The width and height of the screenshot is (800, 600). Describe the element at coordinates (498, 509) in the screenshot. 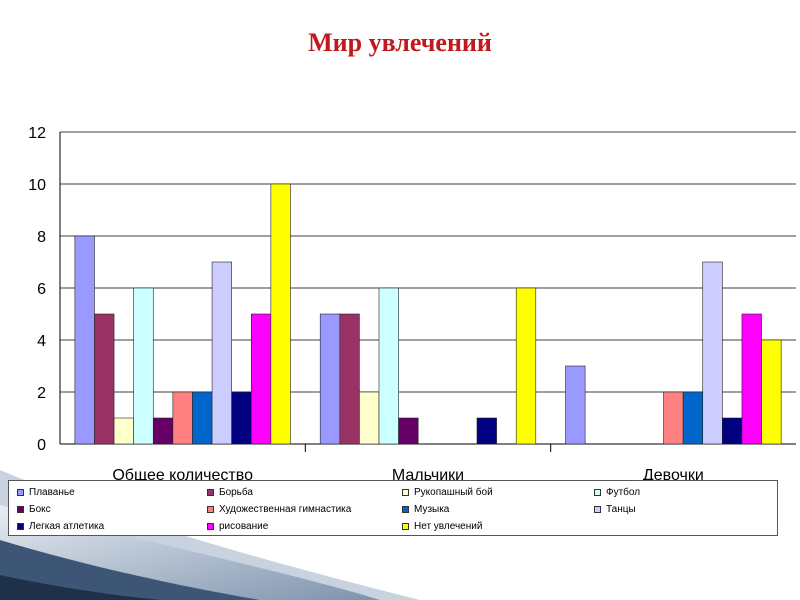

I see `legend-item: Музыка` at that location.